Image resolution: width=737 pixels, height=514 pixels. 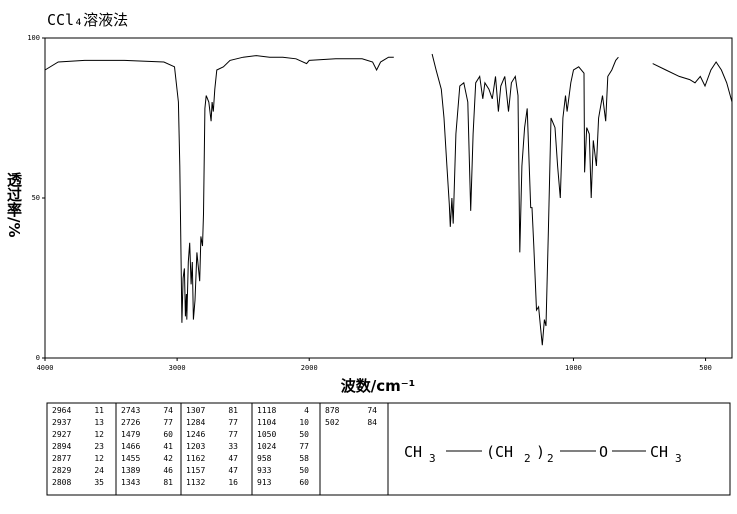 I want to click on formula: CH 3 (CH 2 ) 2 O CH 3, so click(x=543, y=454).